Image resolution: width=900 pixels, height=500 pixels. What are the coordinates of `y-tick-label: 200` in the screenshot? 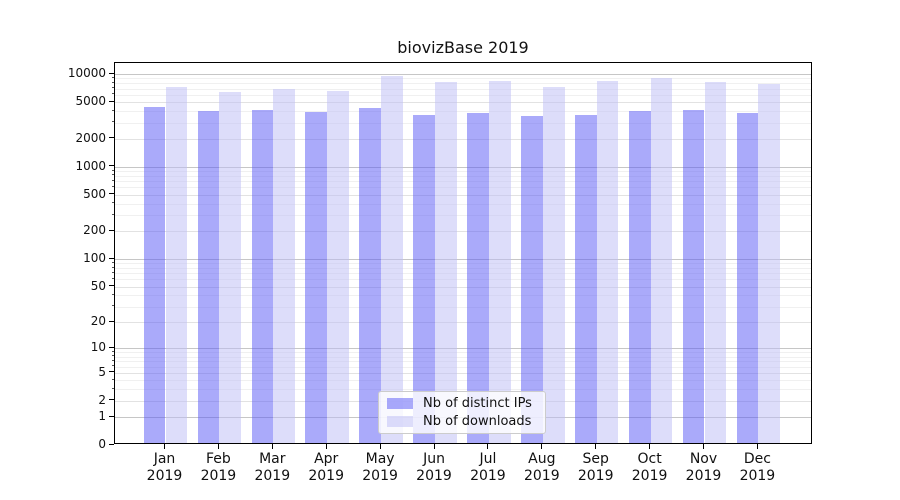 It's located at (94, 230).